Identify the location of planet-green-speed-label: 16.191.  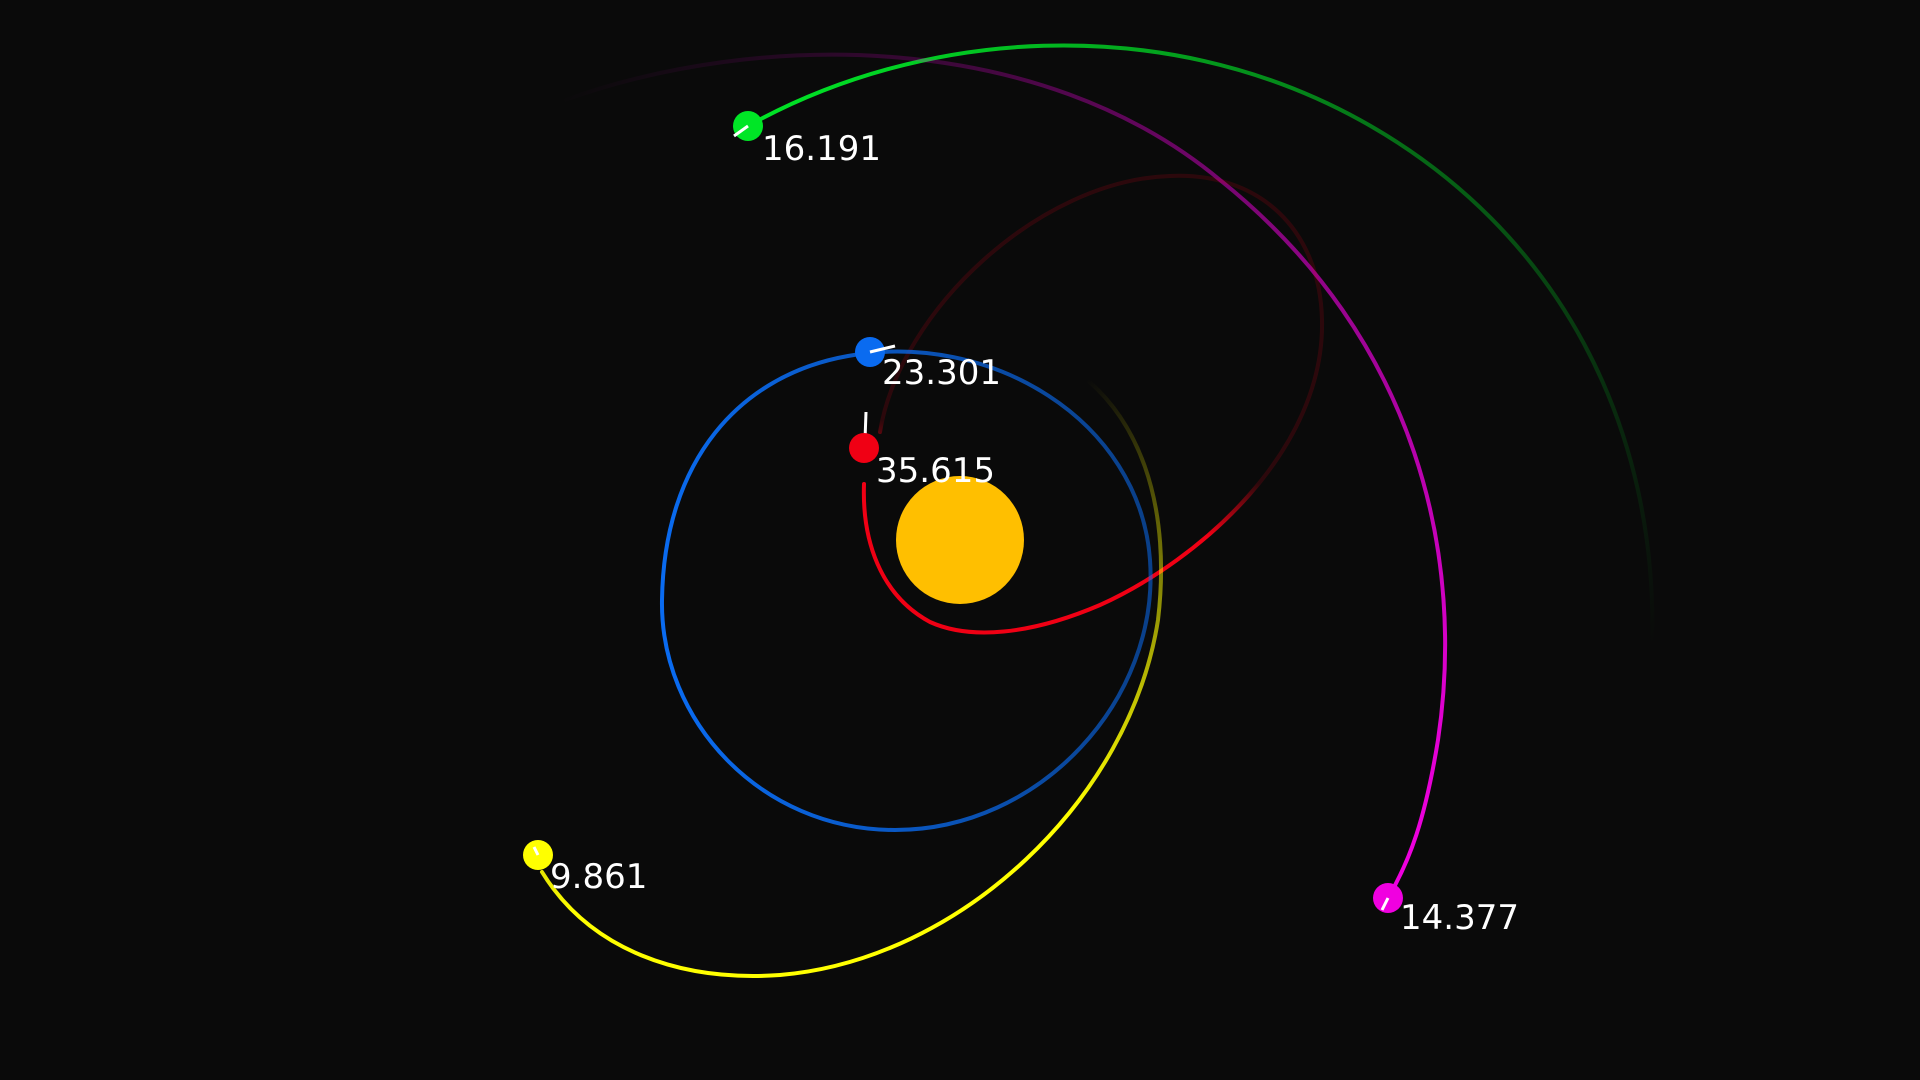
(821, 149).